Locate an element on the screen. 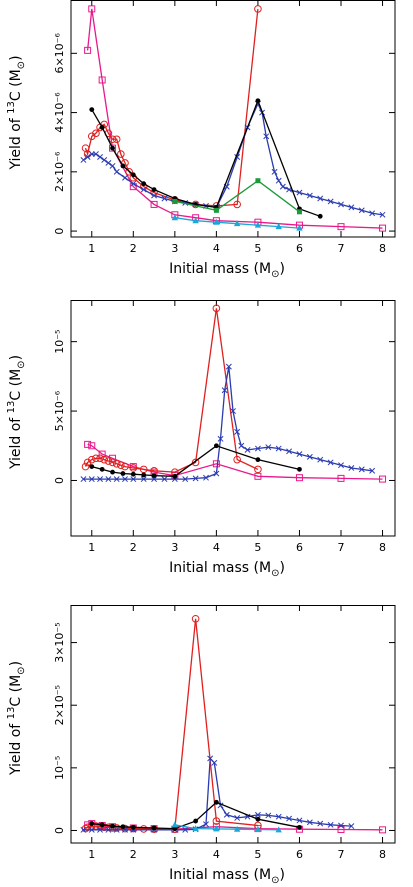  x-axis-label: Initial mass (M⊙) is located at coordinates (227, 270).